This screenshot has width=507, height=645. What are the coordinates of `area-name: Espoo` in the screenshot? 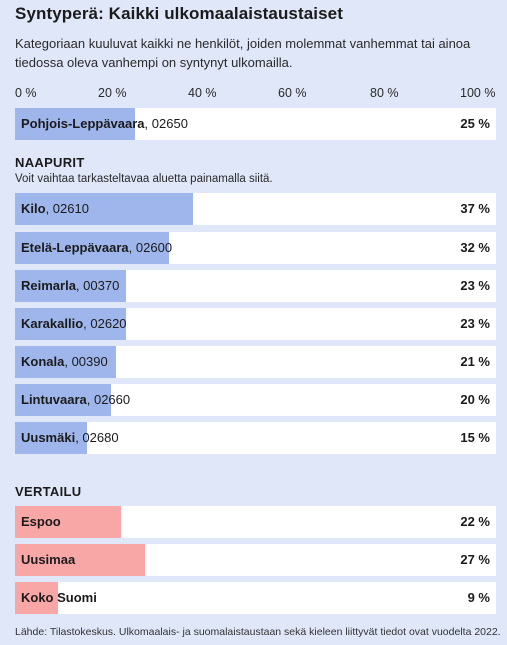 It's located at (41, 521).